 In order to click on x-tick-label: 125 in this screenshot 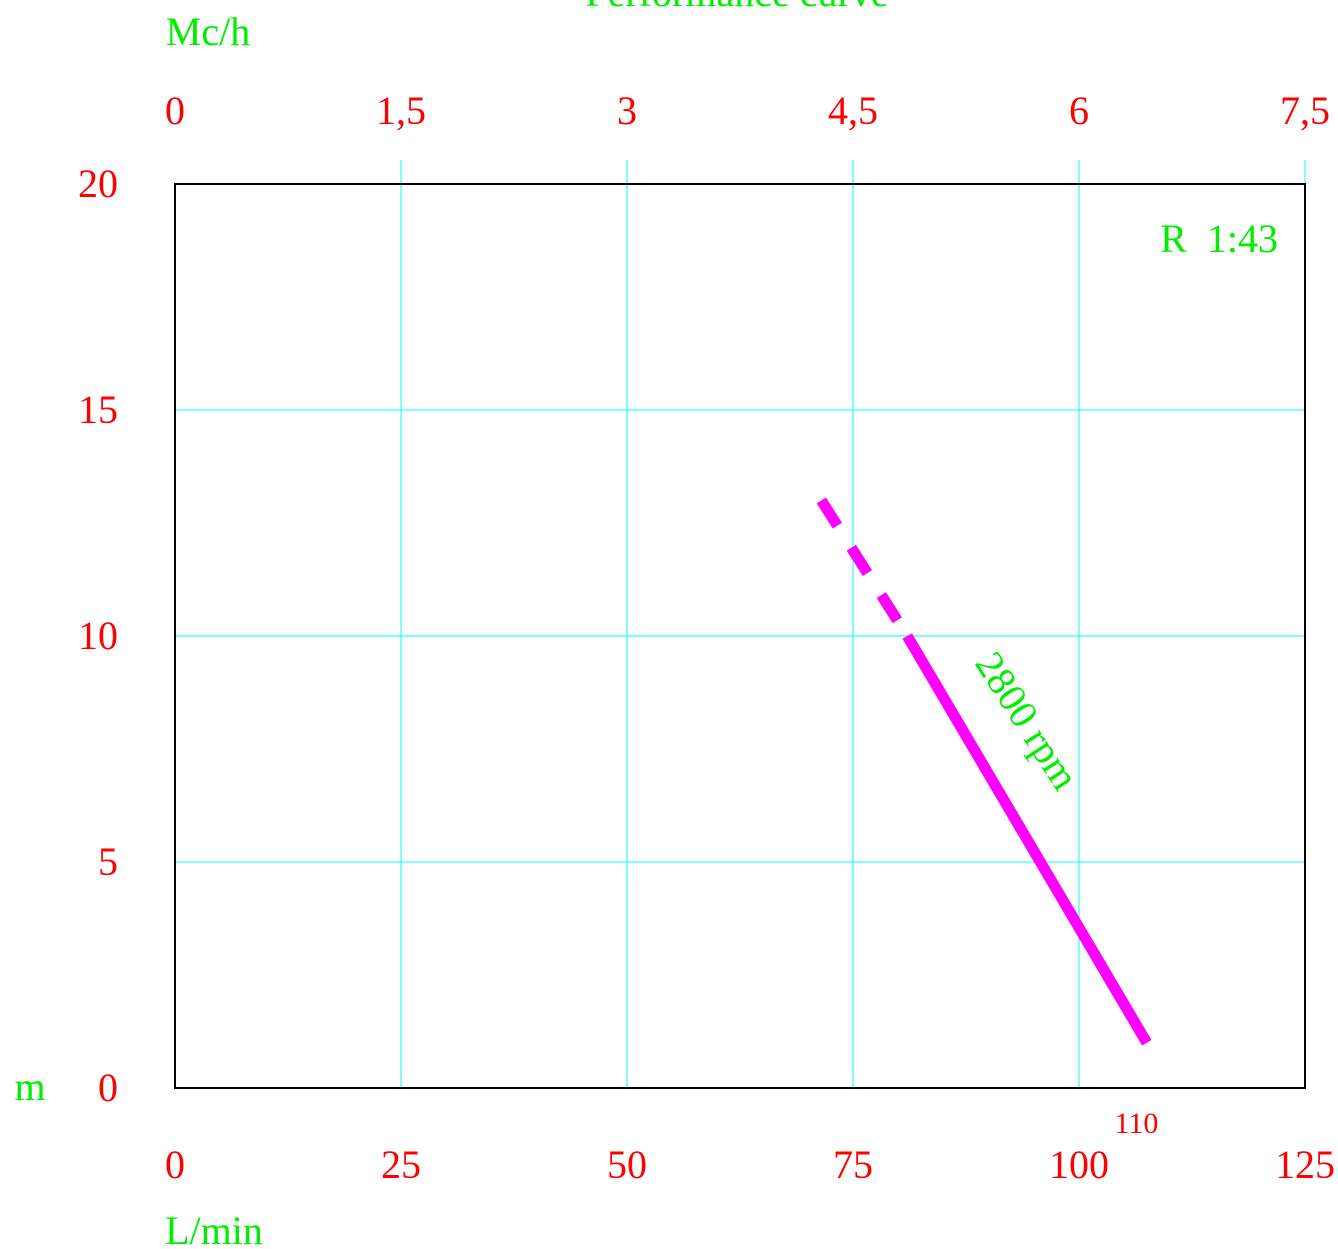, I will do `click(1305, 1164)`.